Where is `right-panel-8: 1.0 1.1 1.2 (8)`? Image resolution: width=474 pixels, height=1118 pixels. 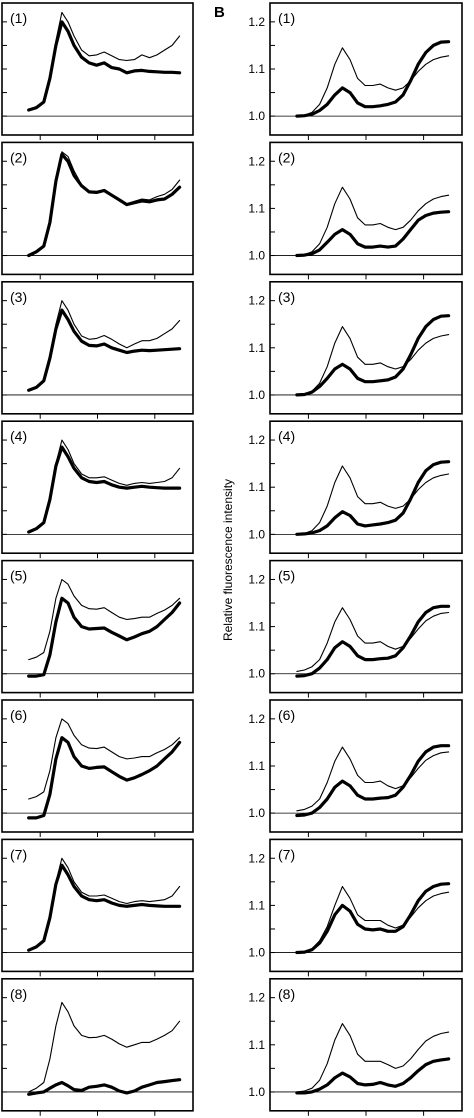
right-panel-8: 1.0 1.1 1.2 (8) is located at coordinates (355, 1046).